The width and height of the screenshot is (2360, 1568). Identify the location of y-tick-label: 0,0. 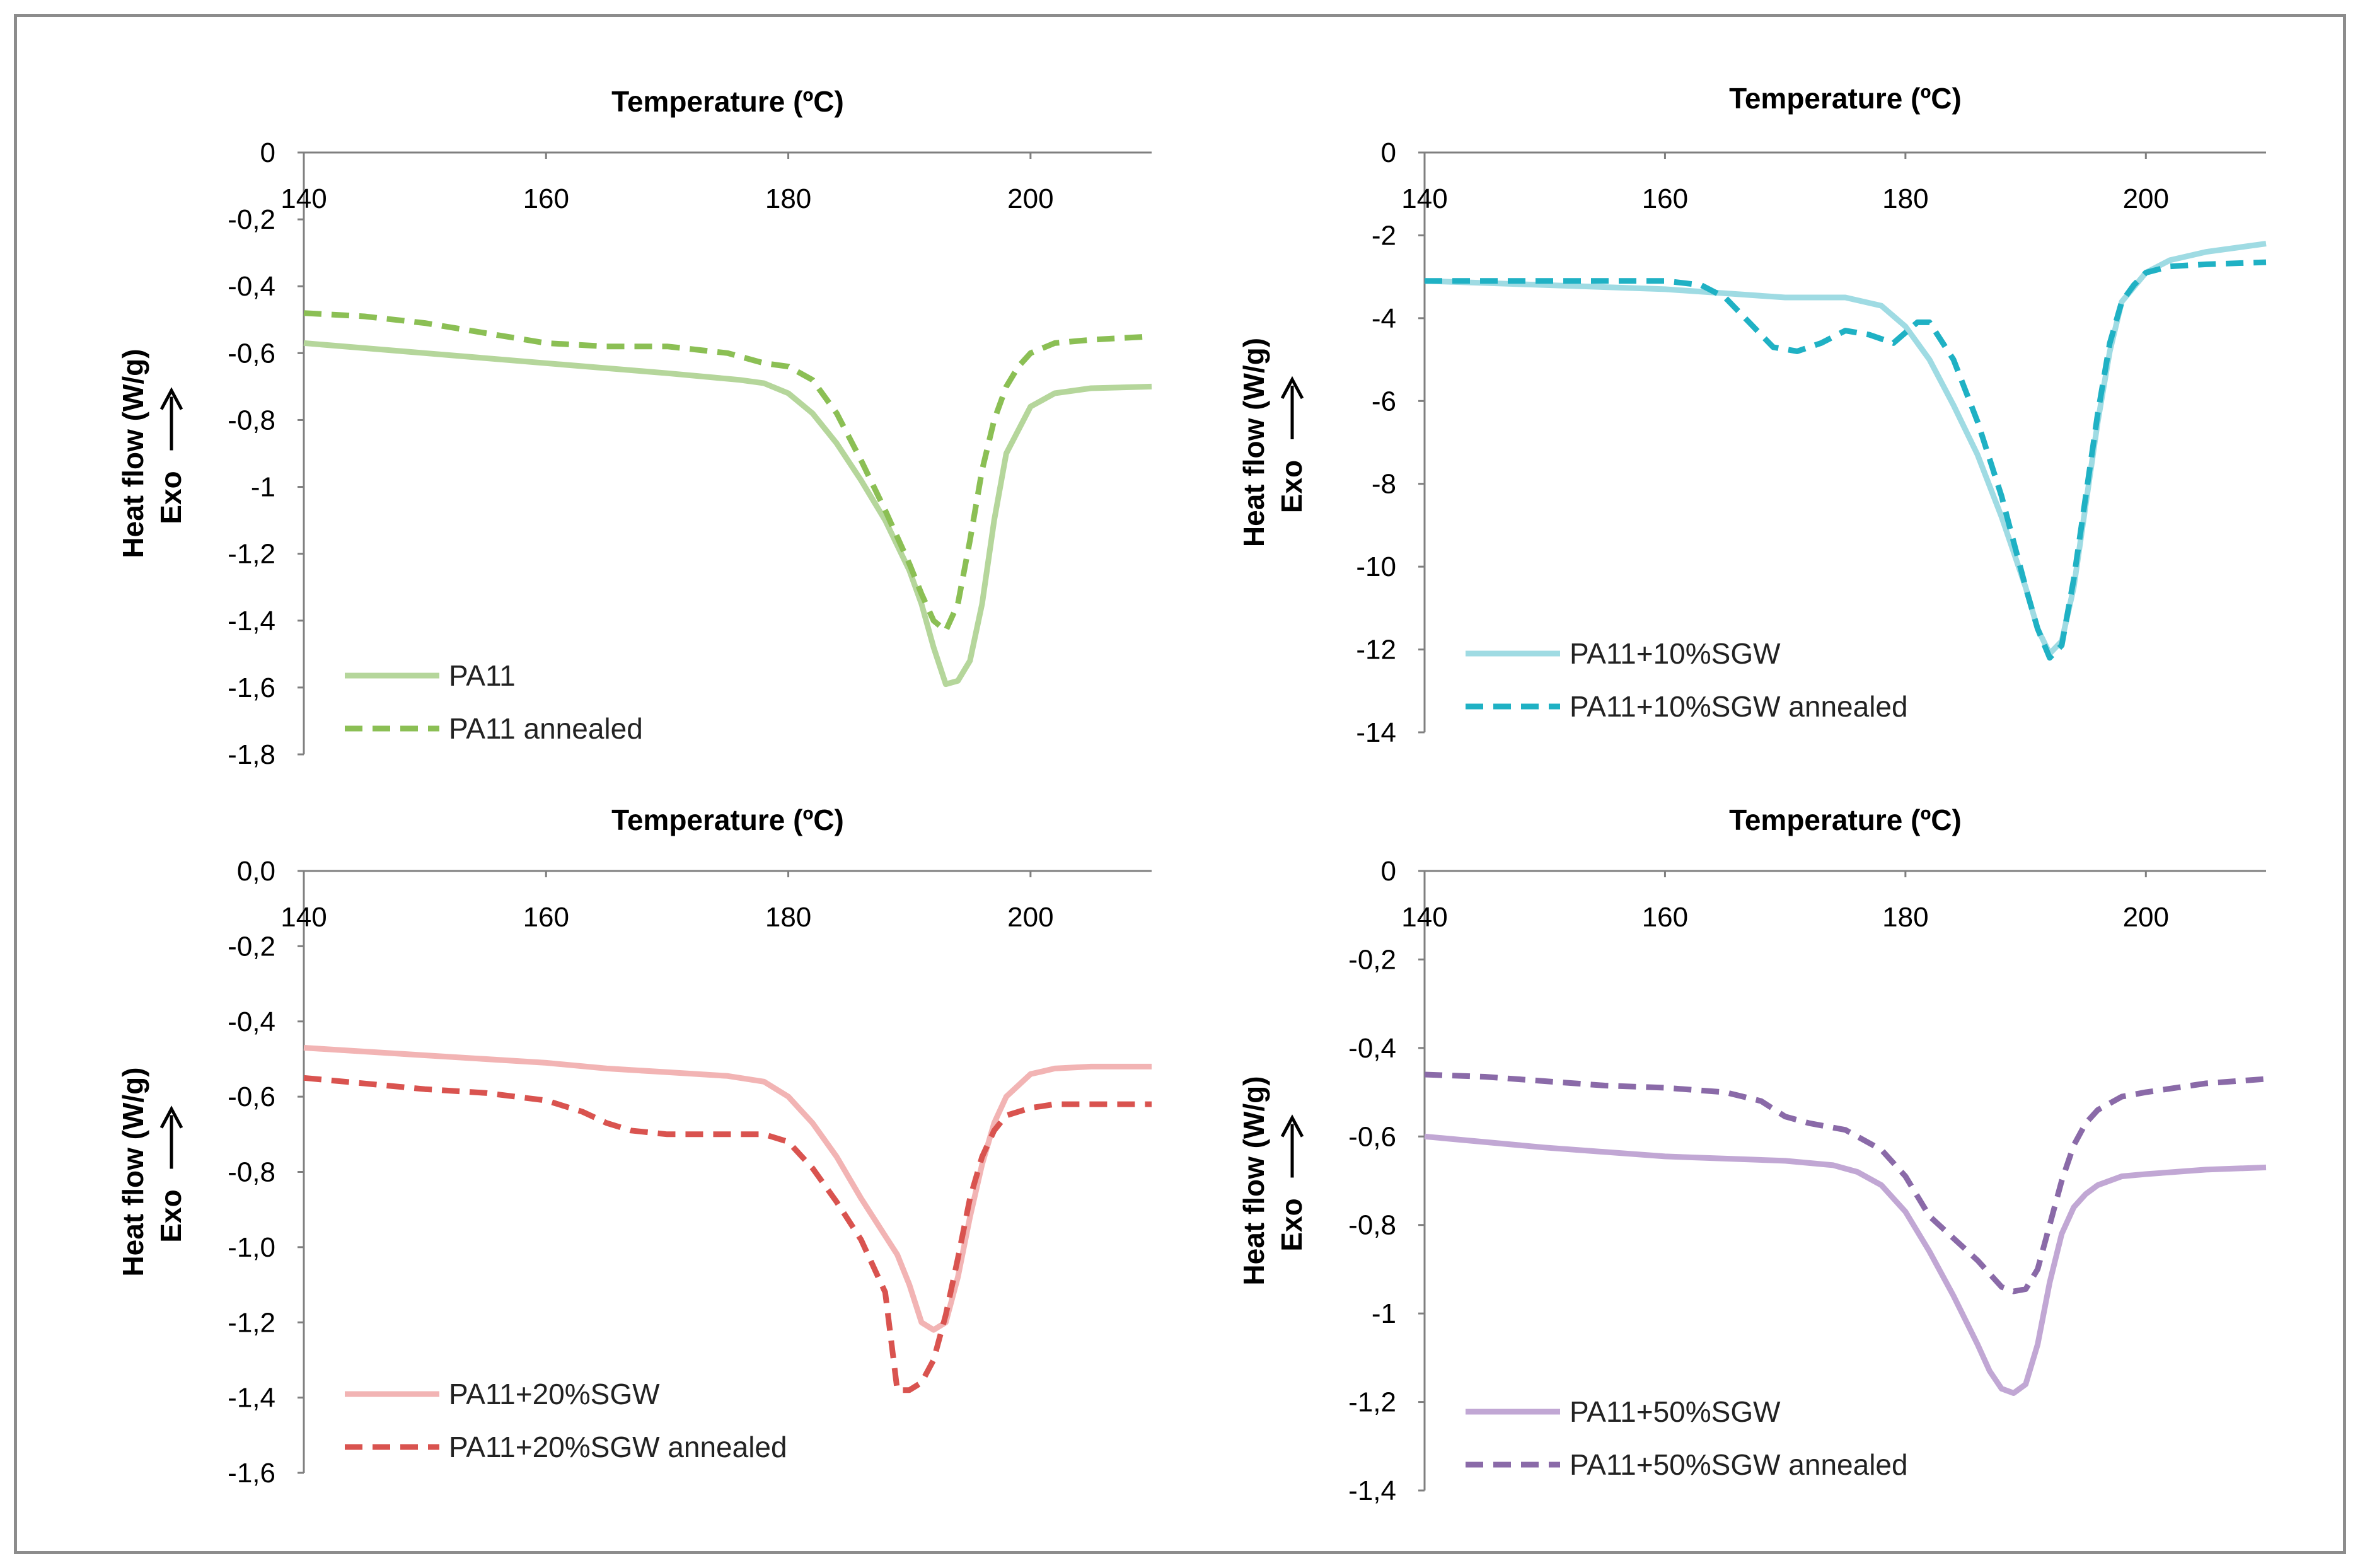
(256, 872).